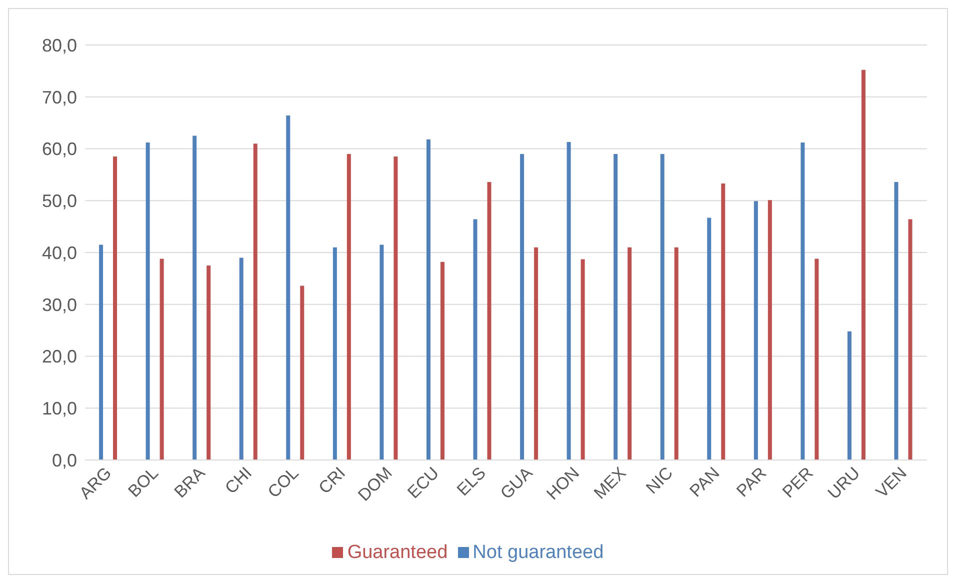 This screenshot has width=956, height=583. What do you see at coordinates (59, 408) in the screenshot?
I see `y-tick-label: 10,0` at bounding box center [59, 408].